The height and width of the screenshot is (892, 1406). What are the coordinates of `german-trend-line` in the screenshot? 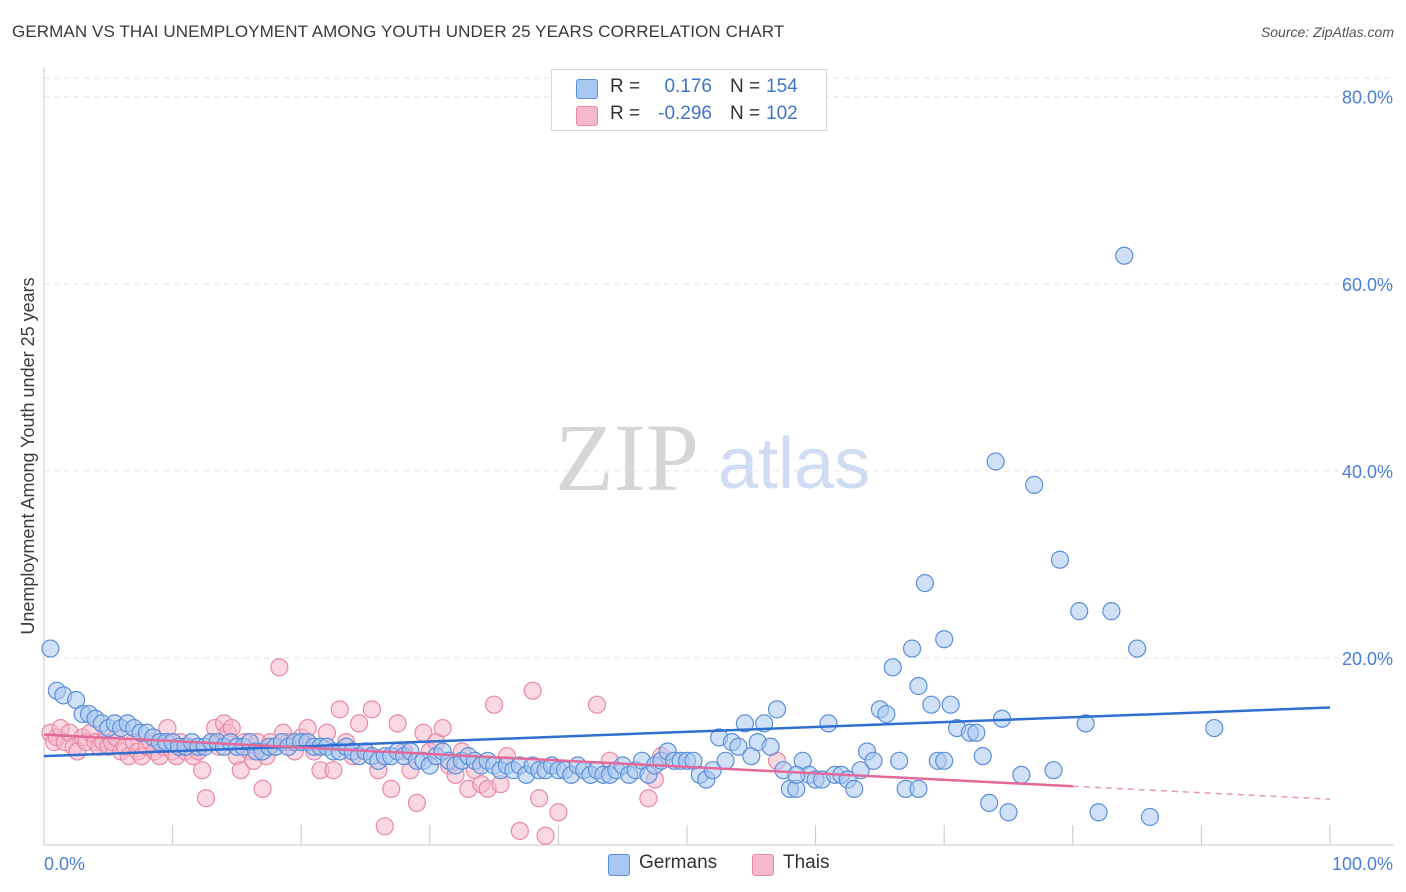 It's located at (687, 732).